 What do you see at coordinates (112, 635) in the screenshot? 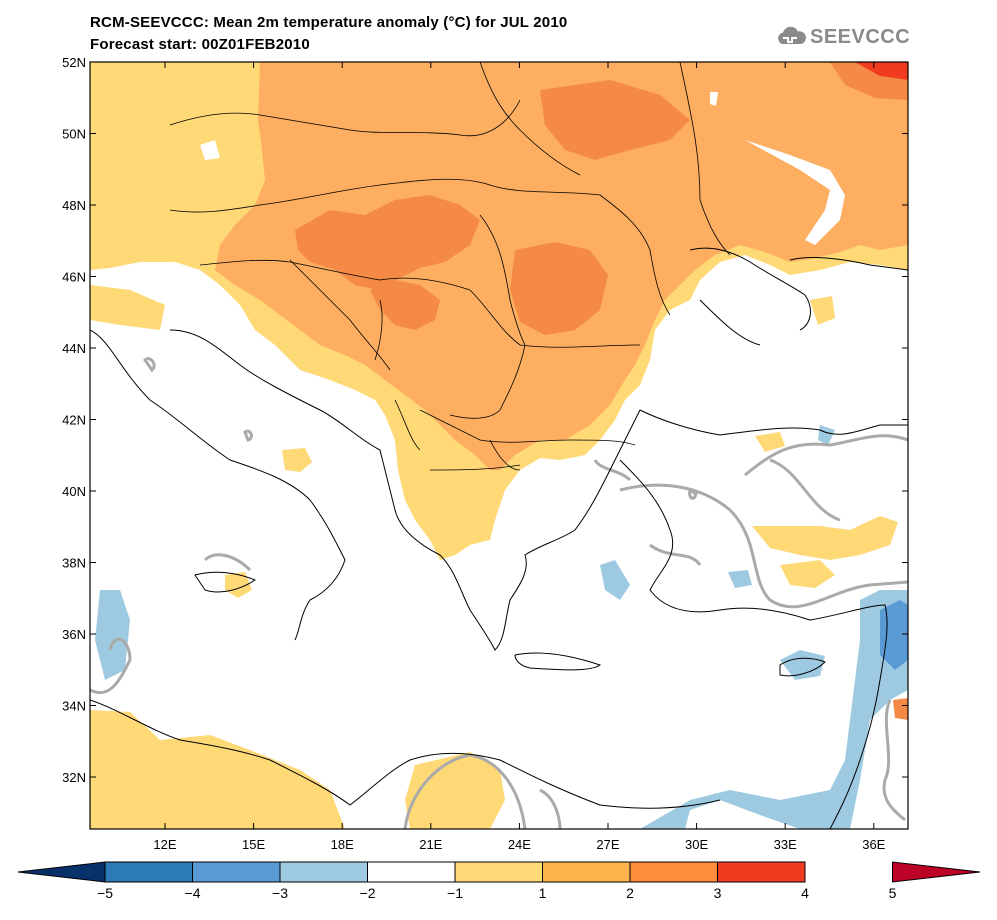
I see `cold-anomaly-tunisia` at bounding box center [112, 635].